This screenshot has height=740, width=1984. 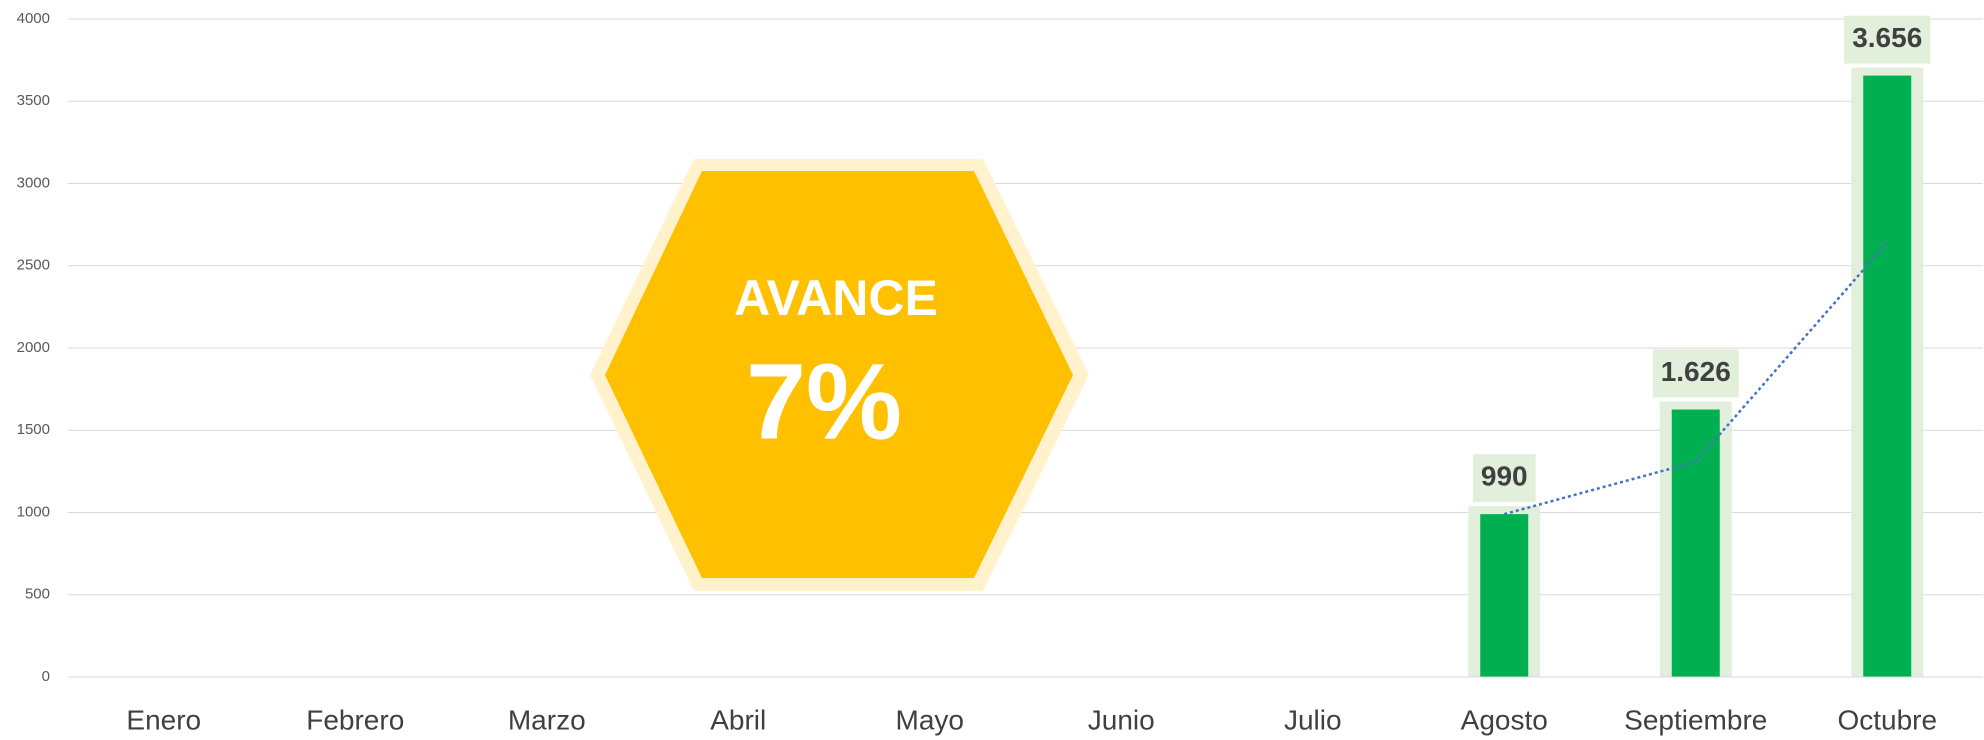 I want to click on x-tick-label: Febrero, so click(x=355, y=719).